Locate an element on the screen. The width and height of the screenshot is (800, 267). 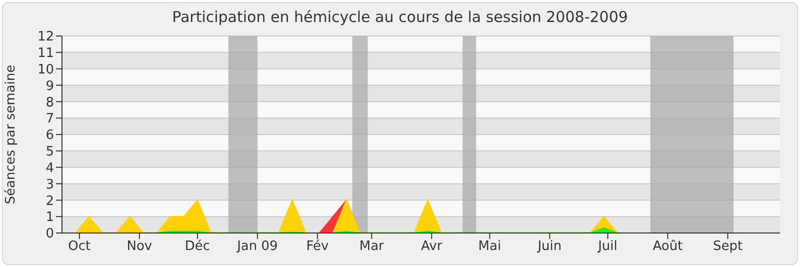
x-tick-label: Mar is located at coordinates (372, 246).